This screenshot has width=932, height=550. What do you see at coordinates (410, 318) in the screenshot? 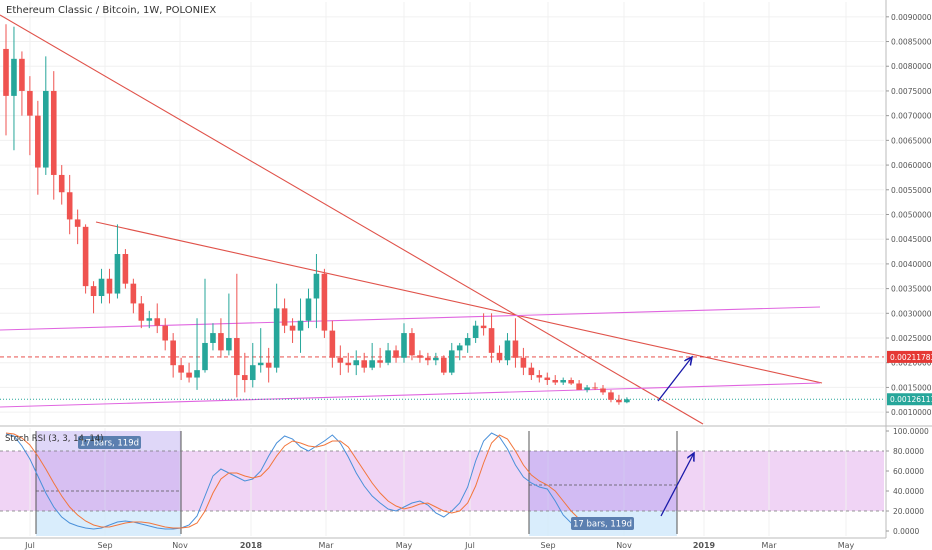
I see `channel-line-upper` at bounding box center [410, 318].